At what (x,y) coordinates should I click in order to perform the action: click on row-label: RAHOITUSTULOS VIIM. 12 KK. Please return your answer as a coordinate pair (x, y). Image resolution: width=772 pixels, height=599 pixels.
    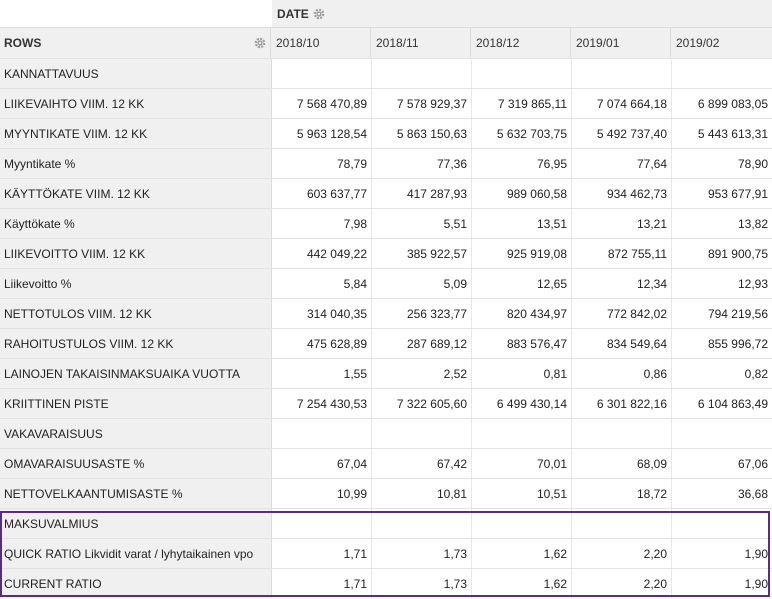
    Looking at the image, I should click on (136, 343).